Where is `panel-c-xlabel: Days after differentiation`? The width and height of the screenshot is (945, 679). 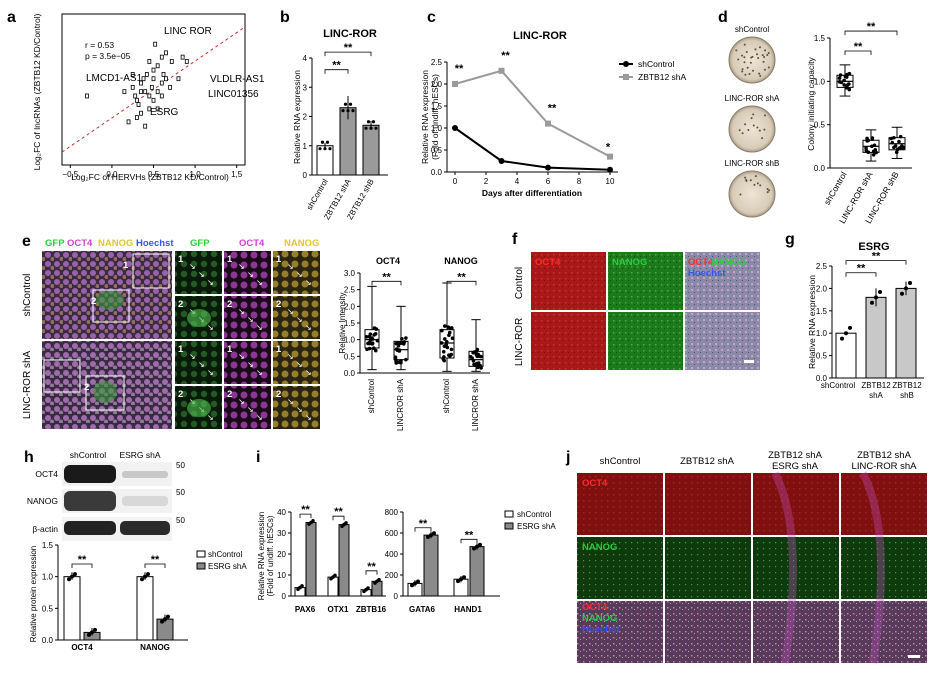
panel-c-xlabel: Days after differentiation is located at coordinates (532, 193).